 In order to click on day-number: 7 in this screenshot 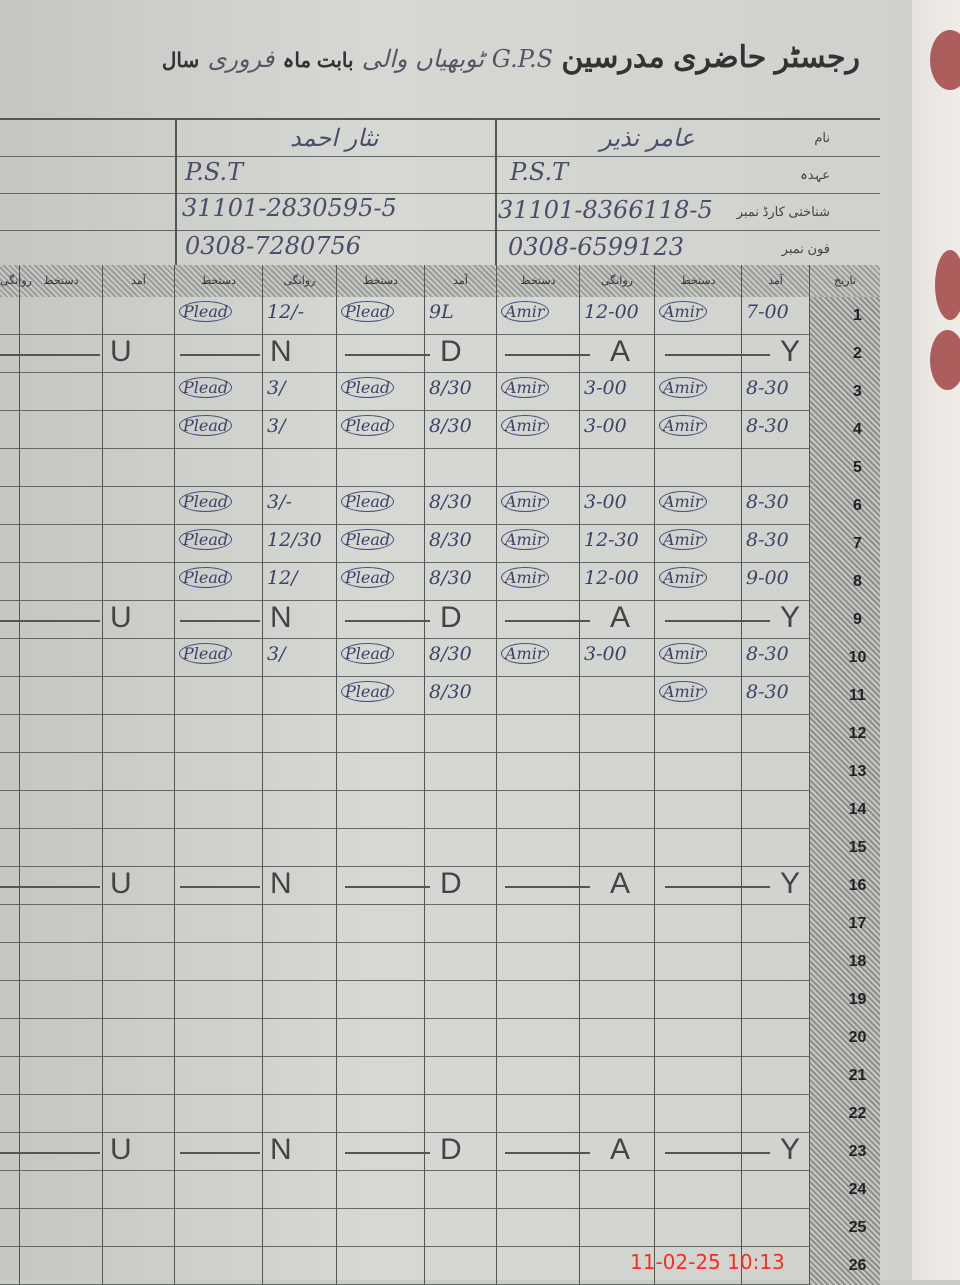, I will do `click(857, 543)`.